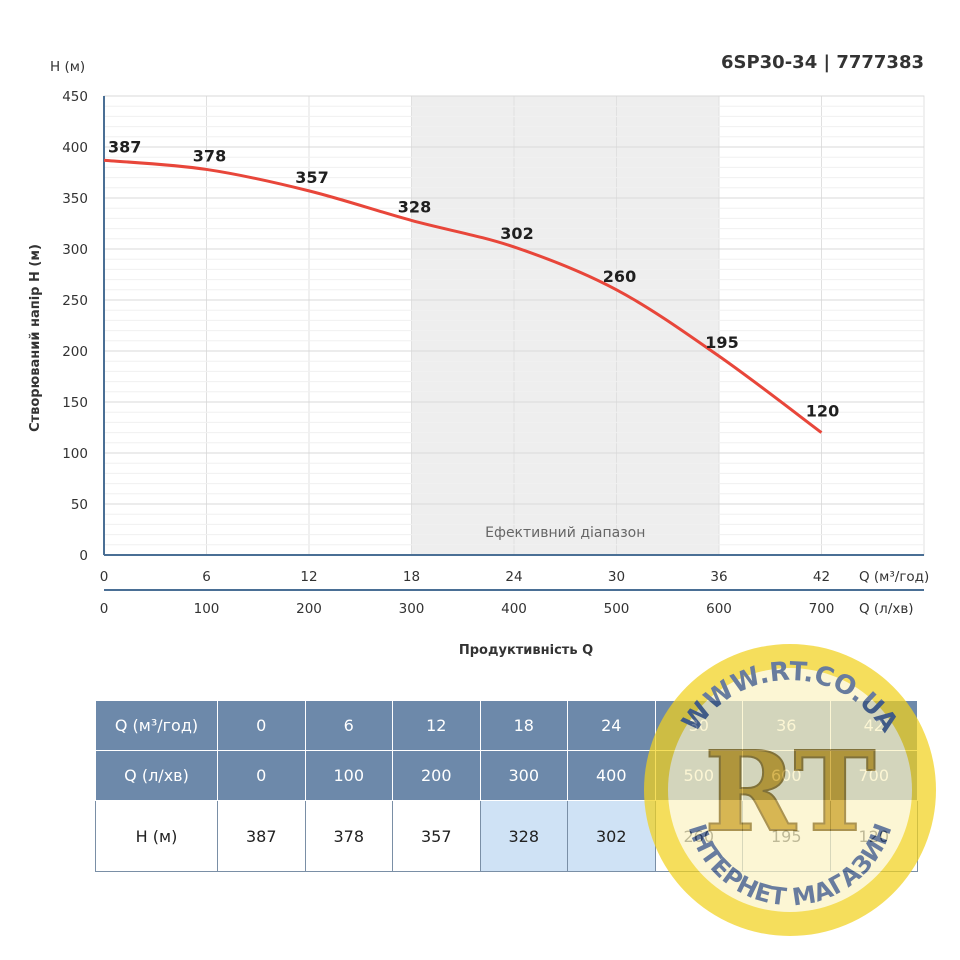 This screenshot has height=960, width=960. Describe the element at coordinates (412, 609) in the screenshot. I see `x-secondary-tick-label: 300` at that location.